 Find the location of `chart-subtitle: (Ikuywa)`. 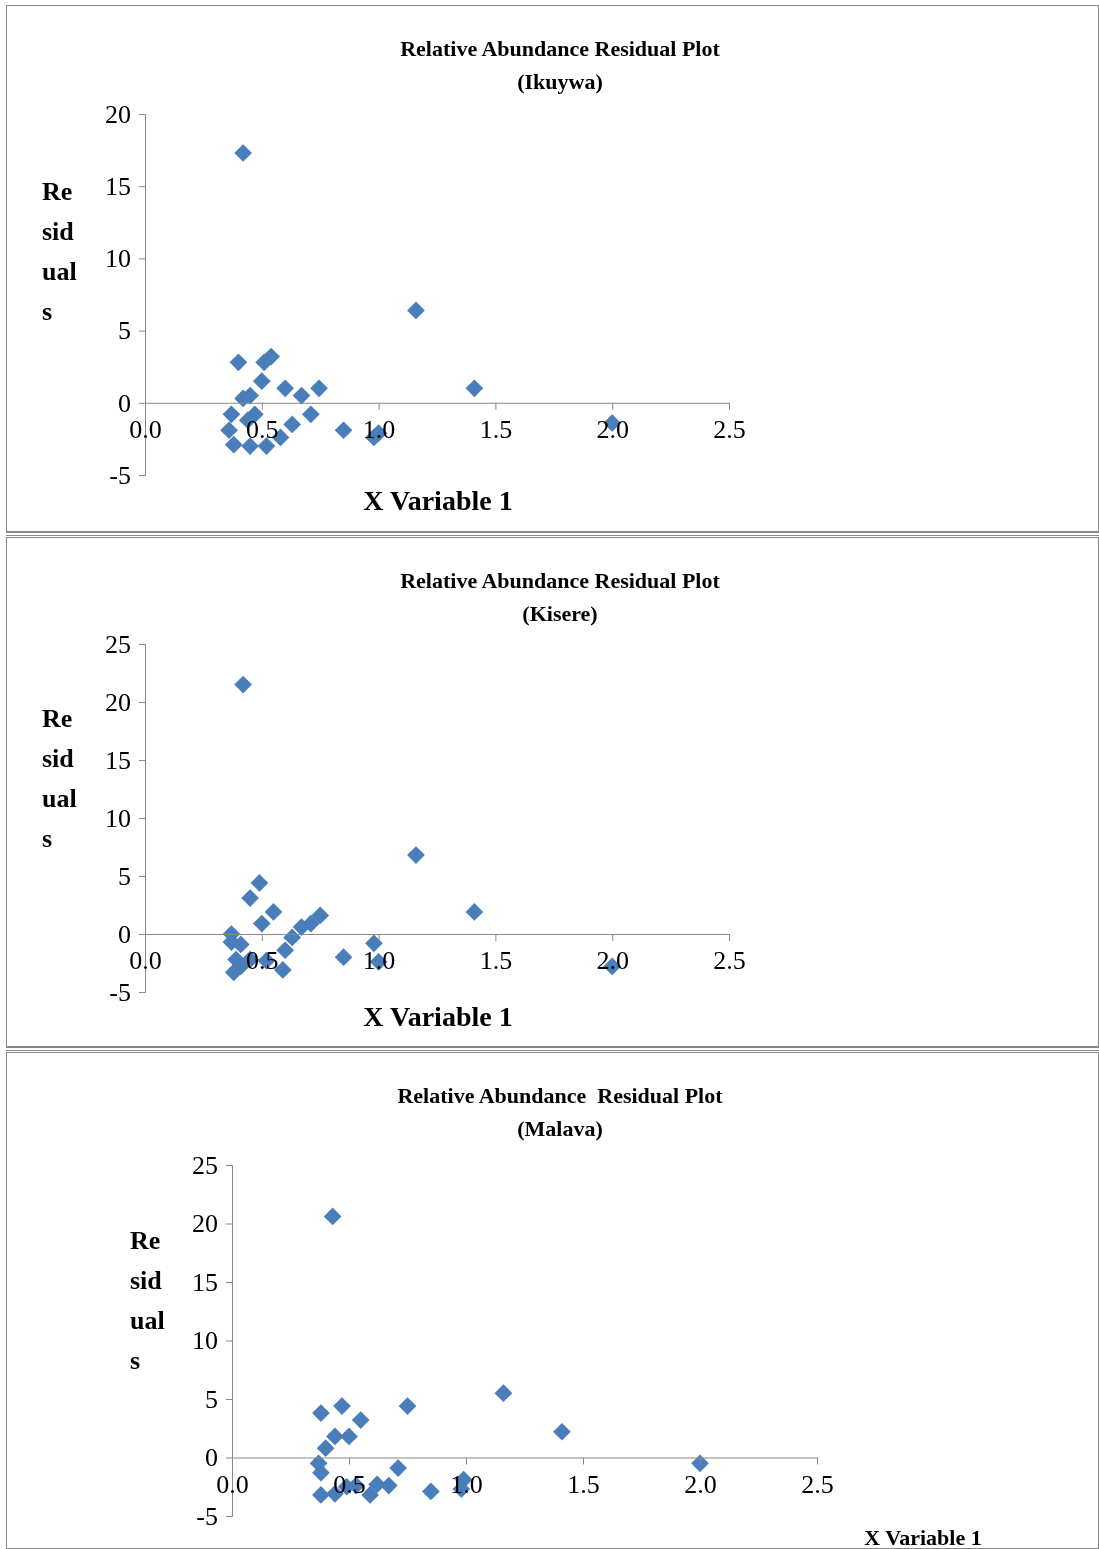

chart-subtitle: (Ikuywa) is located at coordinates (560, 81).